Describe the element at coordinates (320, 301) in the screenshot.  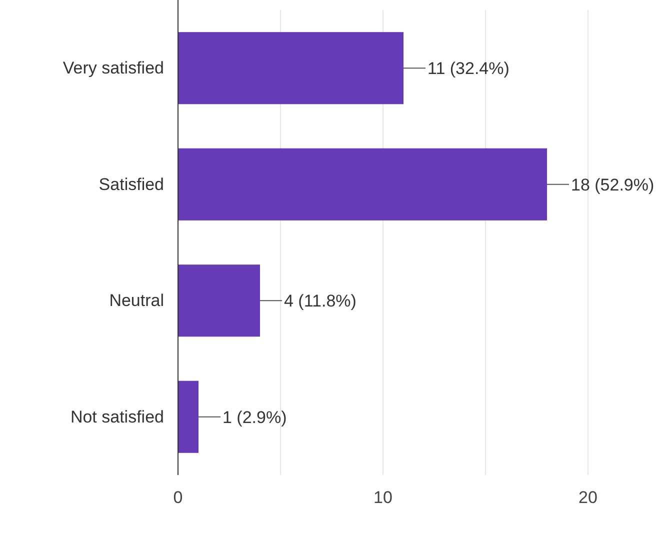
I see `data-label: 4 (11.8%)` at that location.